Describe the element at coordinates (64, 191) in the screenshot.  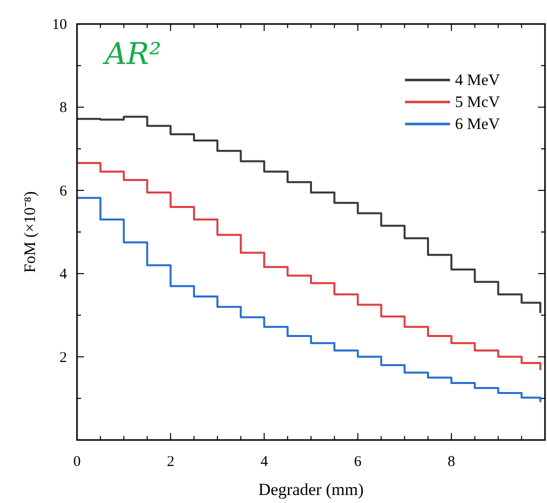
I see `y-tick-label: 6` at that location.